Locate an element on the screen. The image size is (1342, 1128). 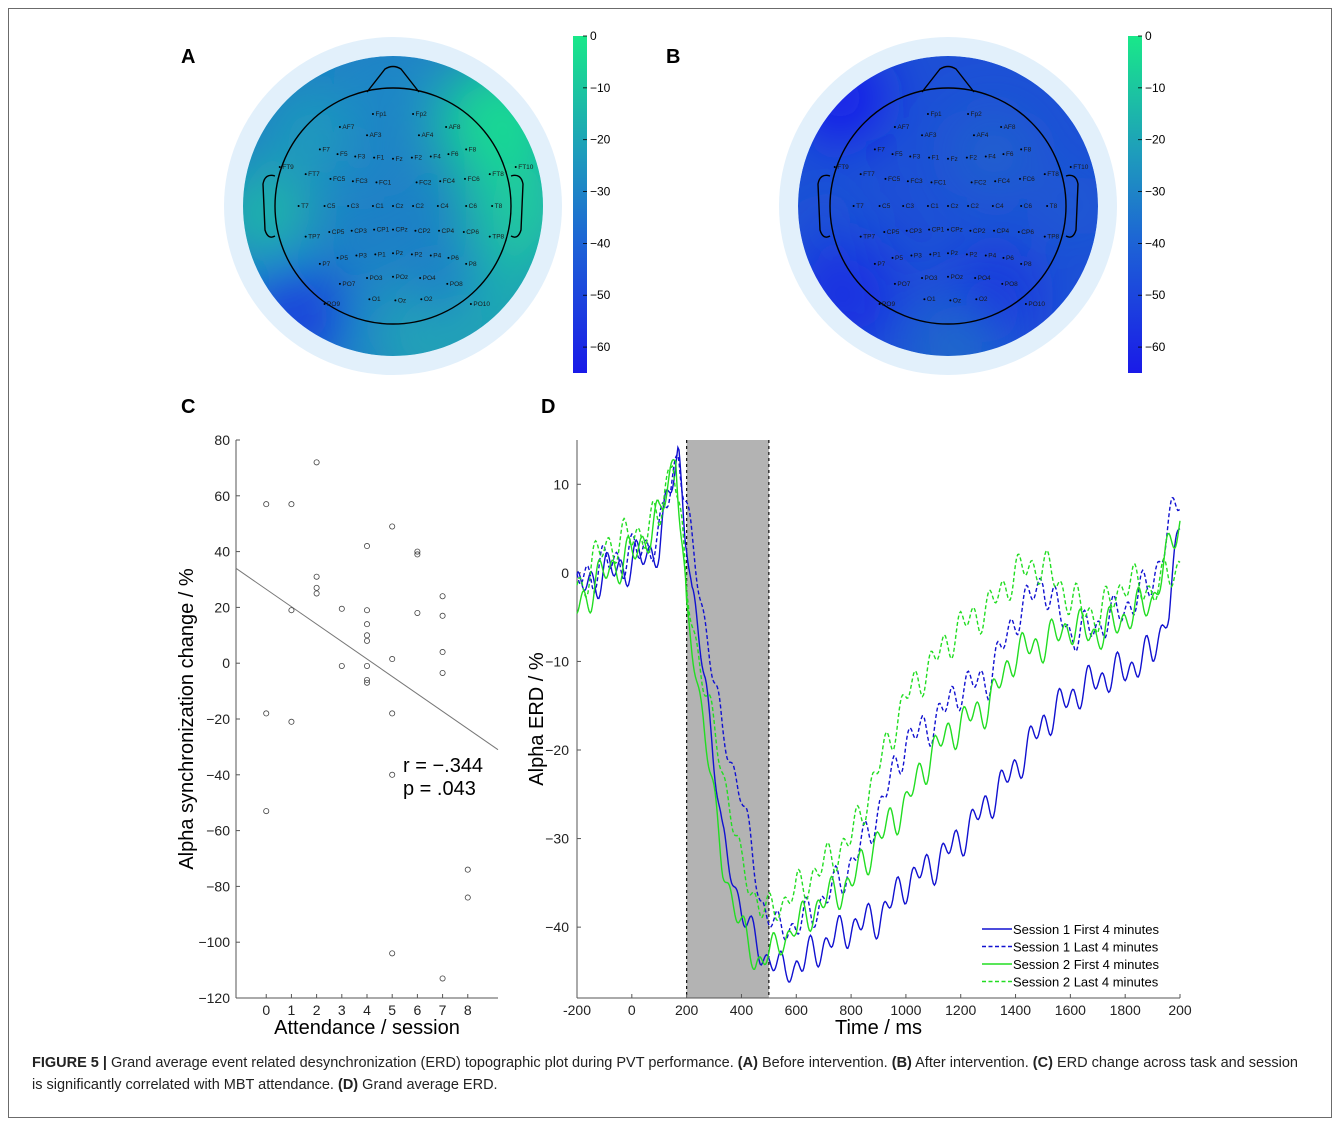
electrode-label: F1 is located at coordinates (936, 158).